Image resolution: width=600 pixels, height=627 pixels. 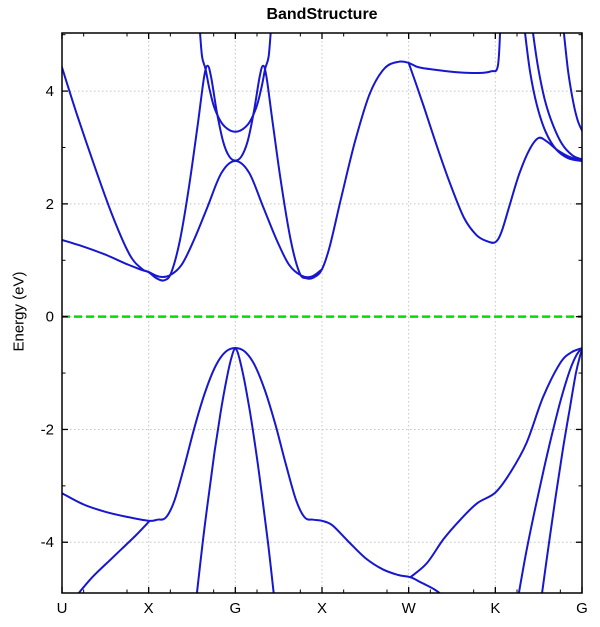 What do you see at coordinates (50, 91) in the screenshot?
I see `y-tick-label-4: 4` at bounding box center [50, 91].